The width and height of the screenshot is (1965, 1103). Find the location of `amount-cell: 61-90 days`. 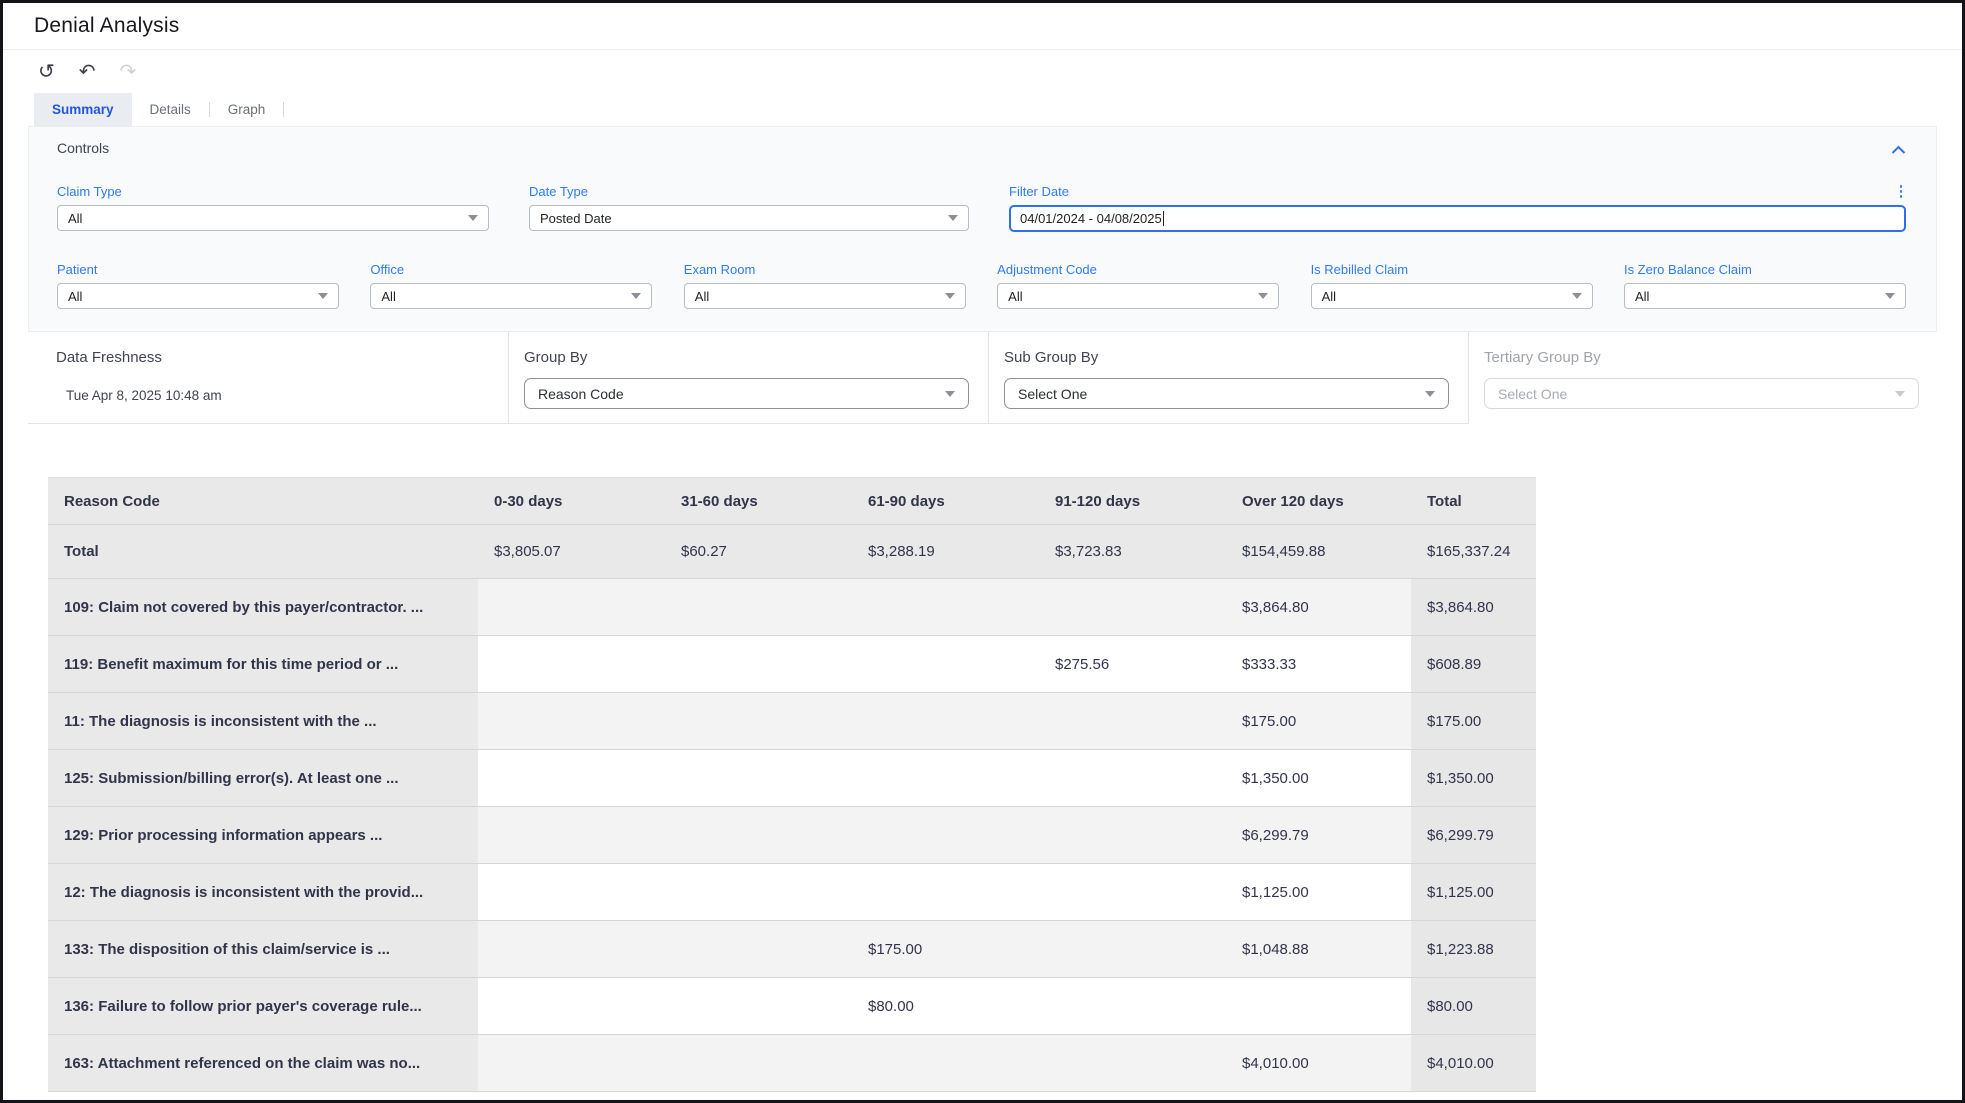

amount-cell: 61-90 days is located at coordinates (945, 501).